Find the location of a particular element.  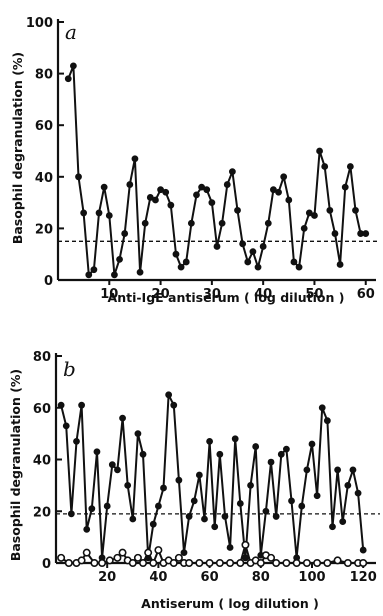

panel-b-x-tick-label: 80 is located at coordinates (261, 577).